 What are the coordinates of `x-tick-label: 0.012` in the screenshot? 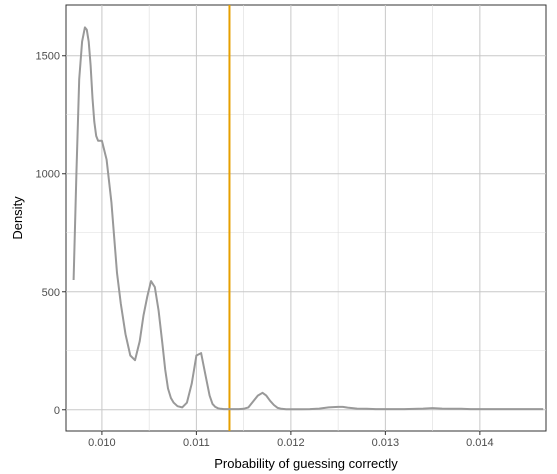 It's located at (291, 443).